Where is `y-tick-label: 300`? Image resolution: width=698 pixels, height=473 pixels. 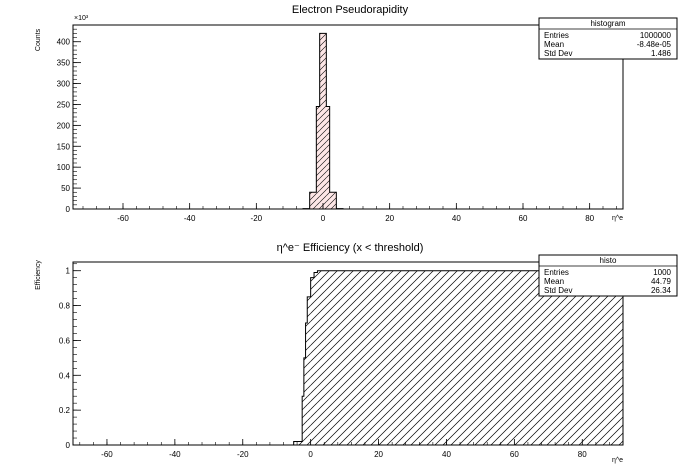
y-tick-label: 300 is located at coordinates (64, 84).